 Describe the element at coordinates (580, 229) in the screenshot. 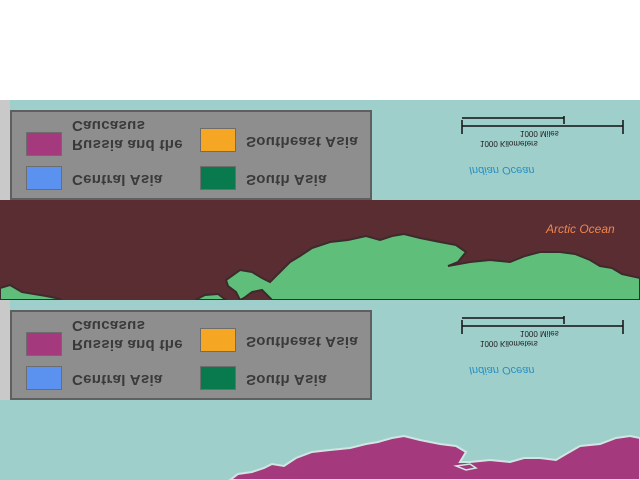

I see `arctic-ocean-label: Arctic Ocean` at that location.